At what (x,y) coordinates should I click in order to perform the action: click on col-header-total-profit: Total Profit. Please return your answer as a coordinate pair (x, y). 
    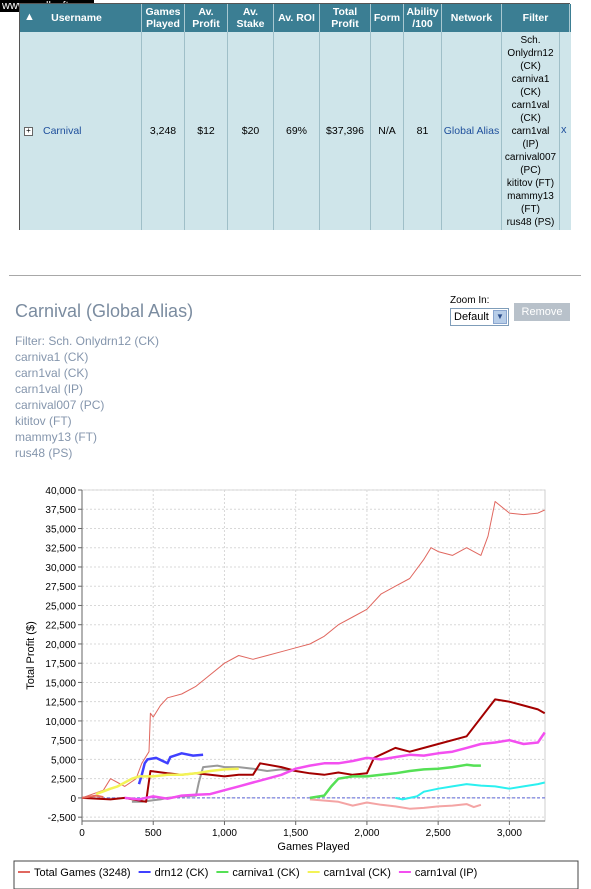
    Looking at the image, I should click on (345, 18).